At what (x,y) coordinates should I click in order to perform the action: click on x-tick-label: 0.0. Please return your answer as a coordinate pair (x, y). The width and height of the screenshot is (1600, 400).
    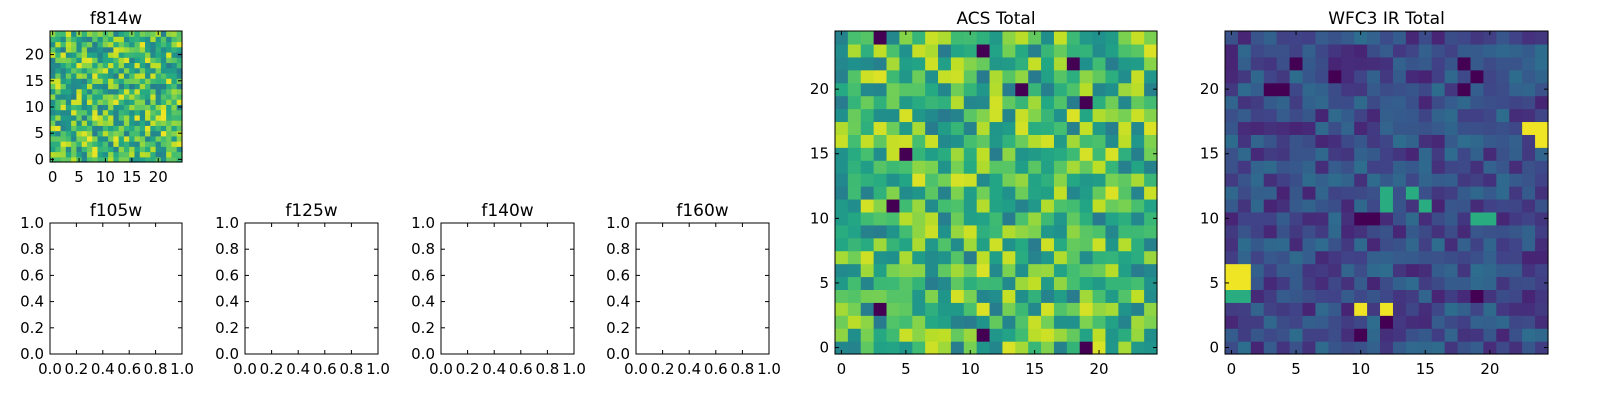
    Looking at the image, I should click on (50, 369).